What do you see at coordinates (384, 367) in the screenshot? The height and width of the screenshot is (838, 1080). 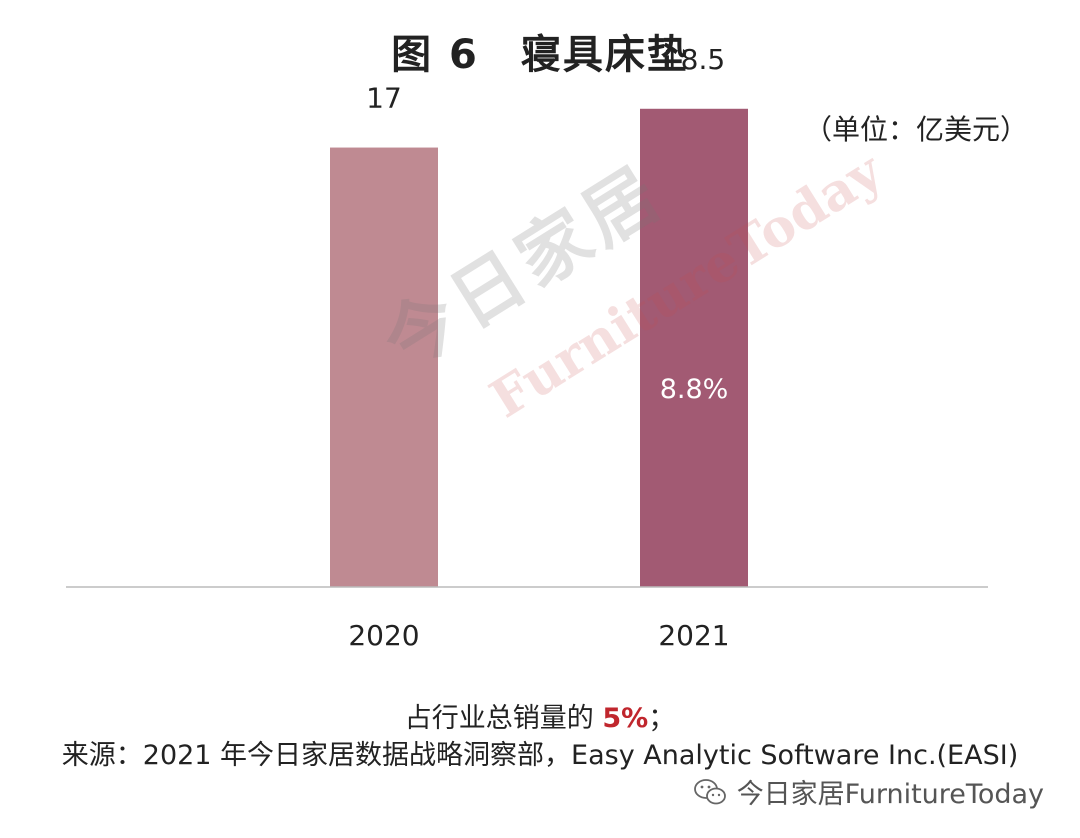 I see `bar-2020` at bounding box center [384, 367].